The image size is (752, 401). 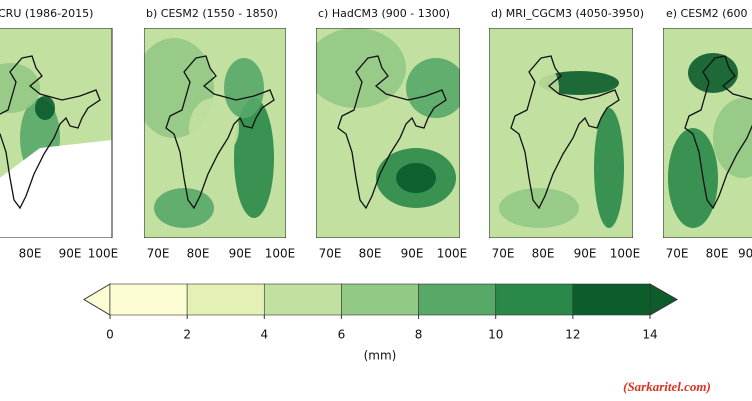 I want to click on panel-frame, so click(x=56, y=133).